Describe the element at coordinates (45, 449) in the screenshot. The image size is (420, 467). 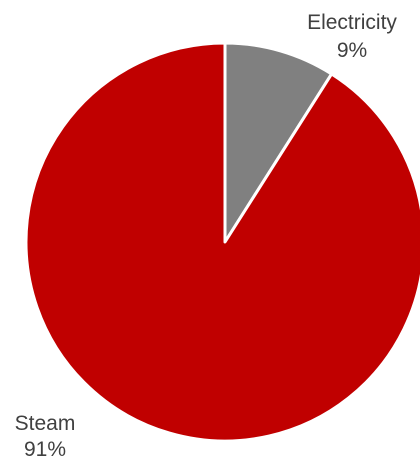
I see `slice-label-steam-value: 91%` at that location.